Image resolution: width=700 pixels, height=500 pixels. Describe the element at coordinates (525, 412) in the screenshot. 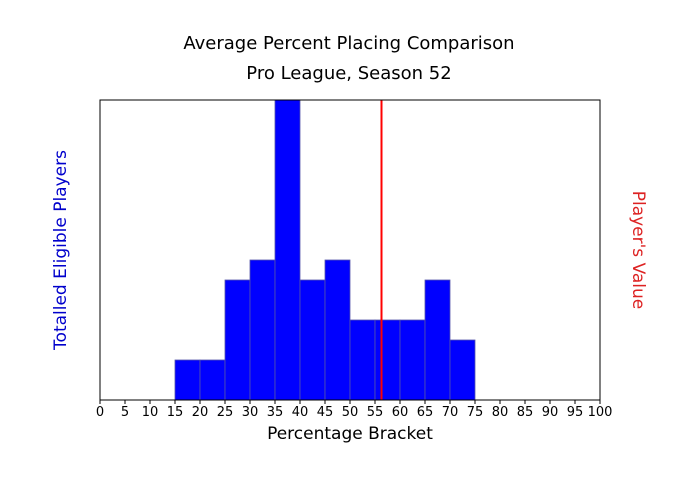

I see `x-tick-label: 85` at that location.